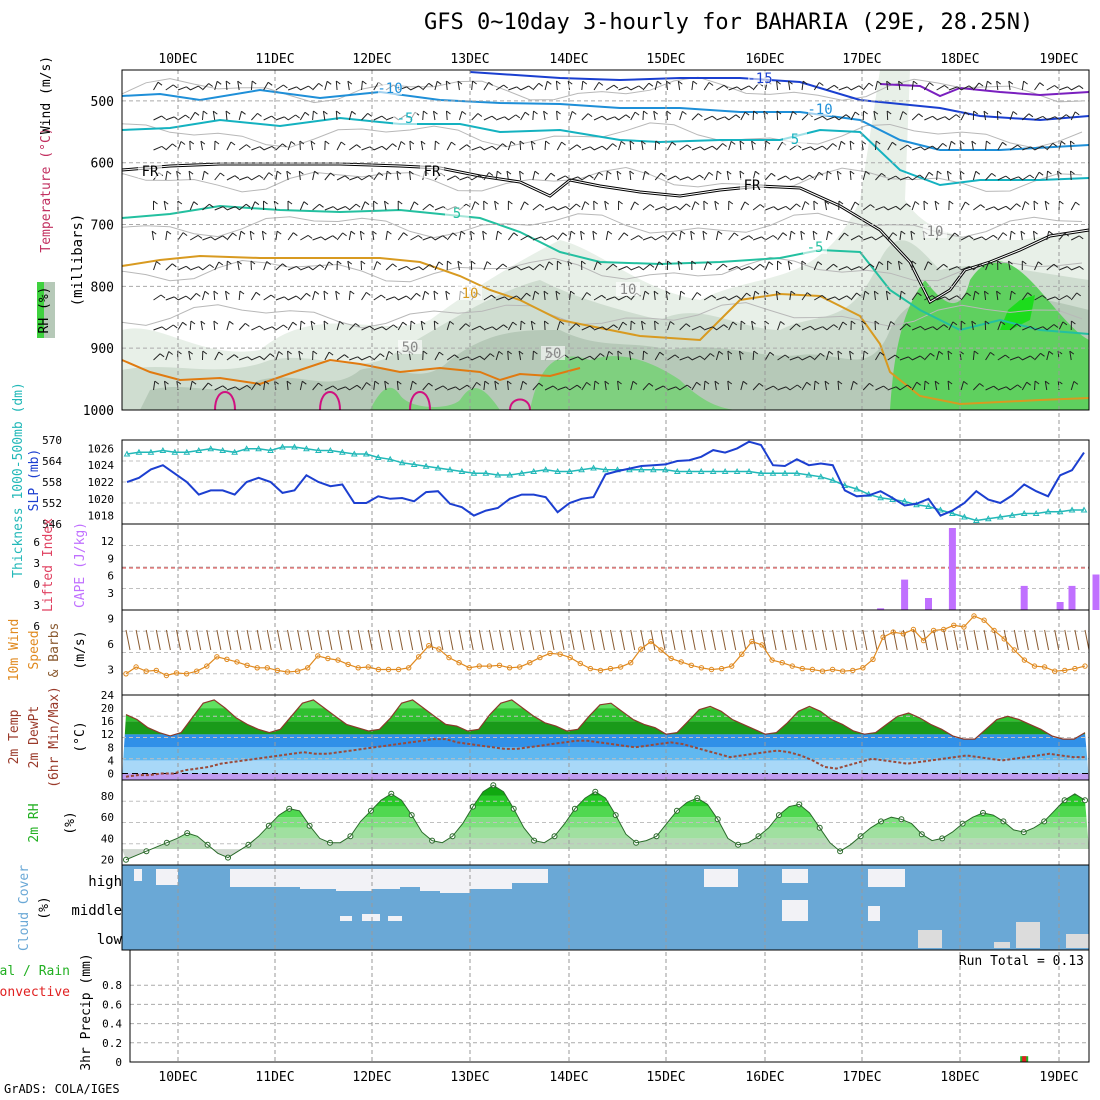  Describe the element at coordinates (102, 226) in the screenshot. I see `pressure-tick-label: 700` at that location.